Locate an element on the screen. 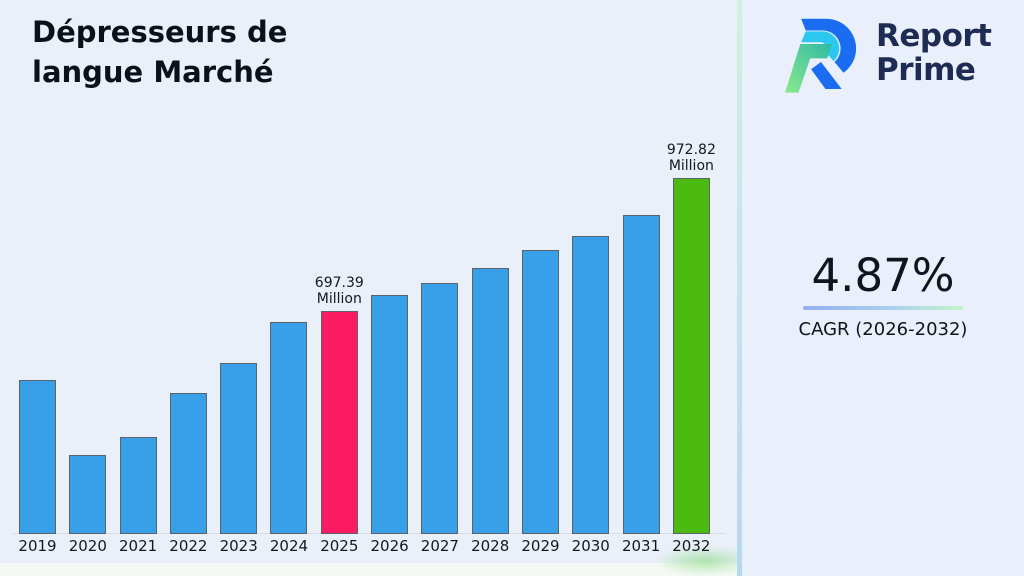 This screenshot has width=1024, height=576. bar-column-2024: 2024 is located at coordinates (289, 439).